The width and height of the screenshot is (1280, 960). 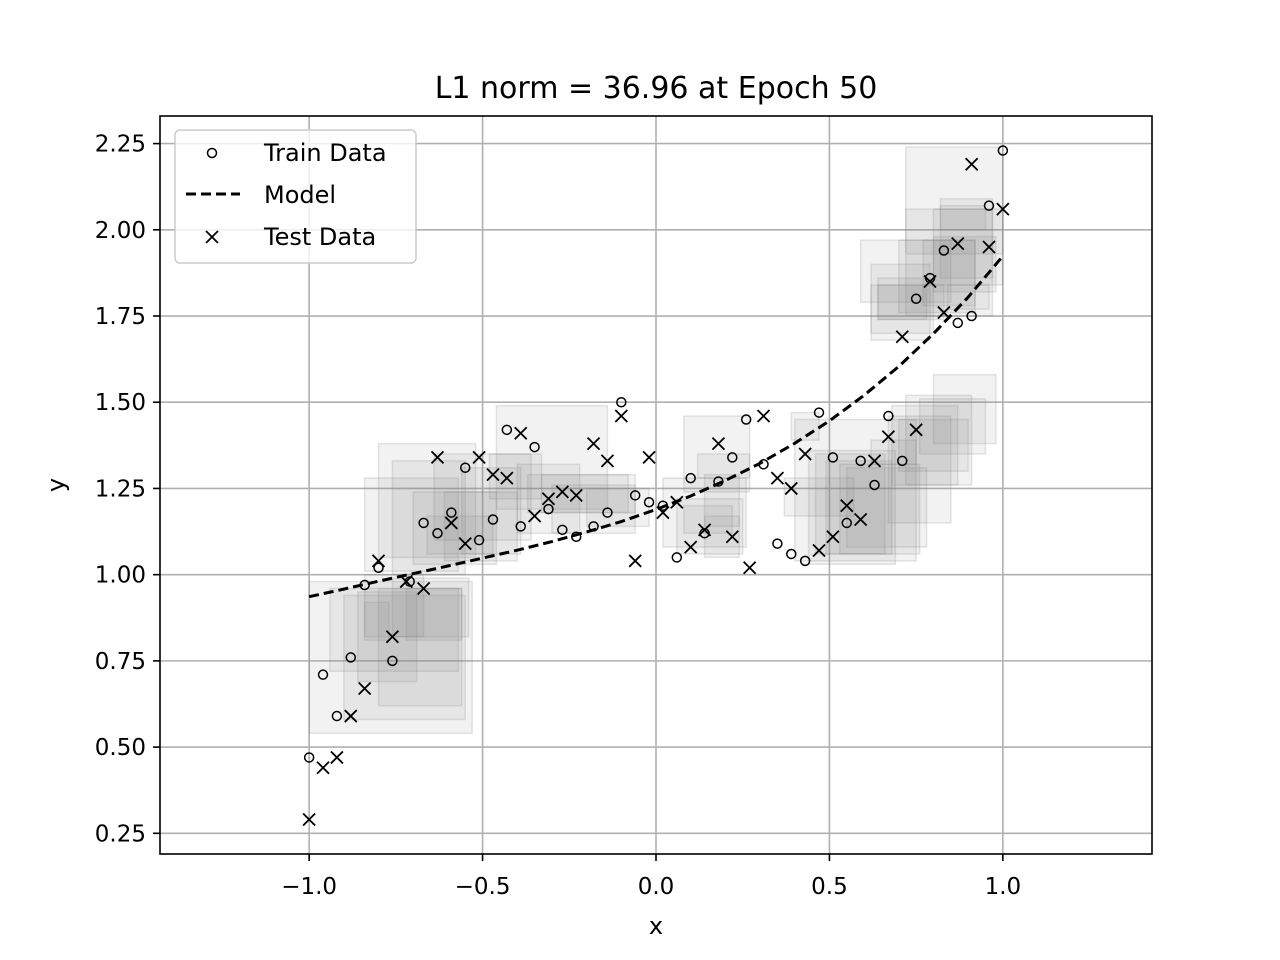 What do you see at coordinates (309, 887) in the screenshot?
I see `x-tick-label: −1.0` at bounding box center [309, 887].